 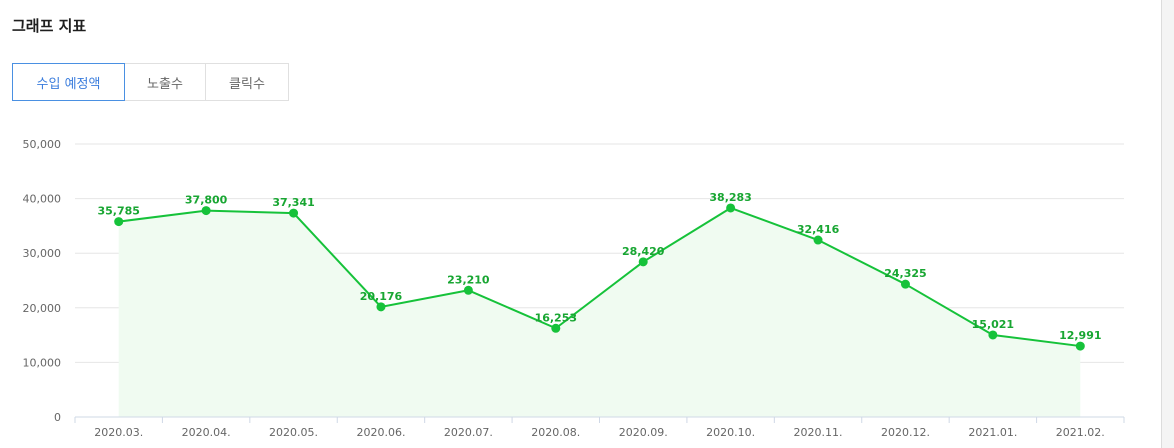 I want to click on data-label: 23,210, so click(x=468, y=279).